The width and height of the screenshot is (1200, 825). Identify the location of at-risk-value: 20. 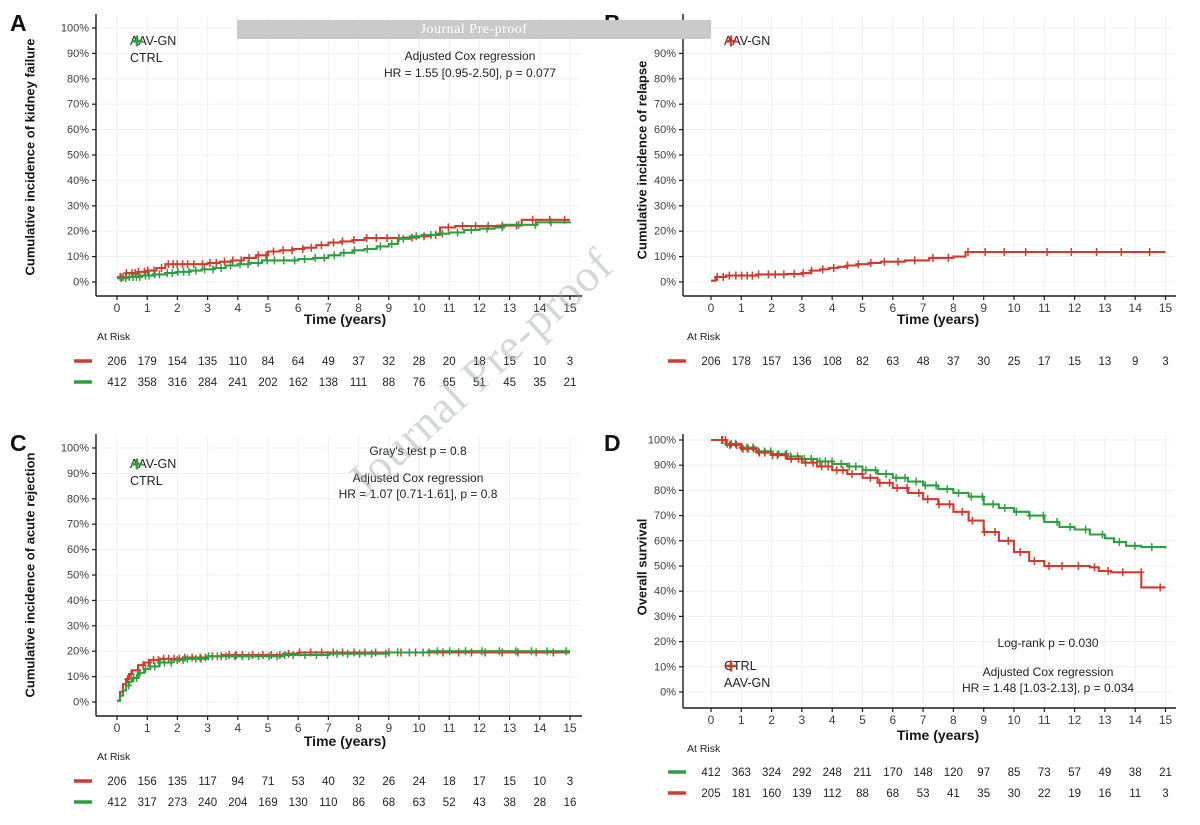
(449, 362).